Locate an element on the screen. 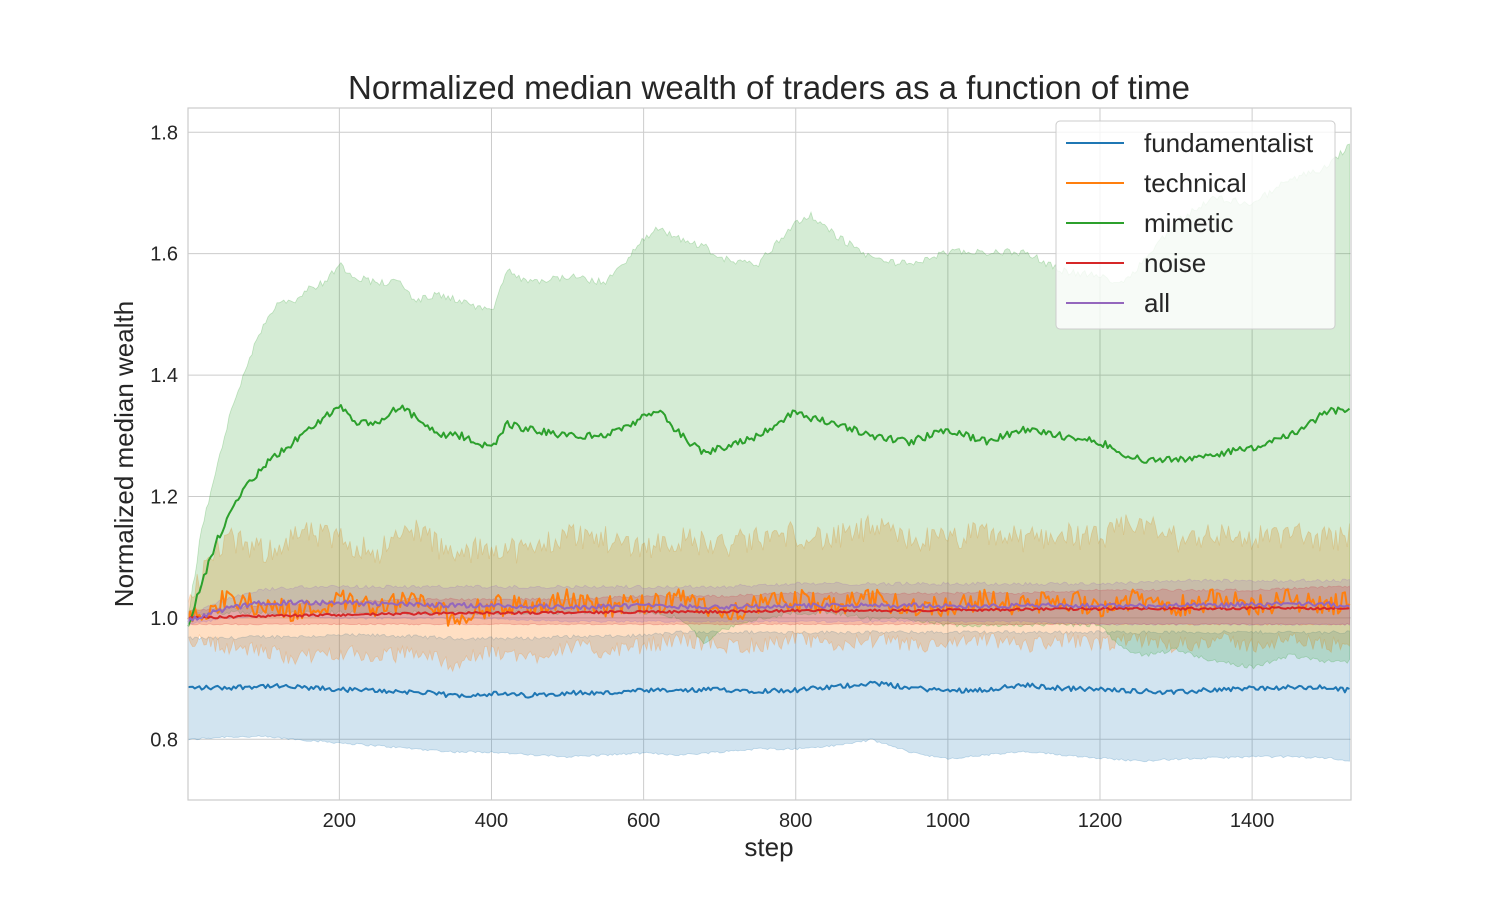 The width and height of the screenshot is (1500, 900). legend-label-fundamentalist: fundamentalist is located at coordinates (1229, 143).